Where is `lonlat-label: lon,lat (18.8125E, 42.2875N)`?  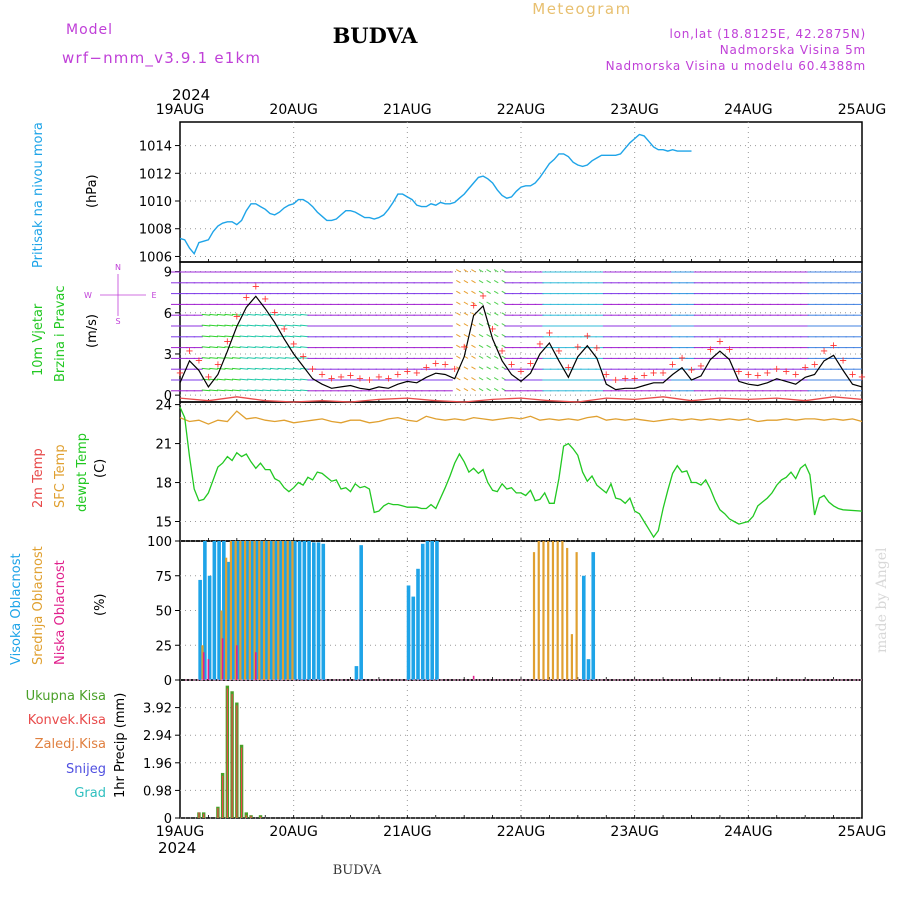
lonlat-label: lon,lat (18.8125E, 42.2875N) is located at coordinates (768, 34).